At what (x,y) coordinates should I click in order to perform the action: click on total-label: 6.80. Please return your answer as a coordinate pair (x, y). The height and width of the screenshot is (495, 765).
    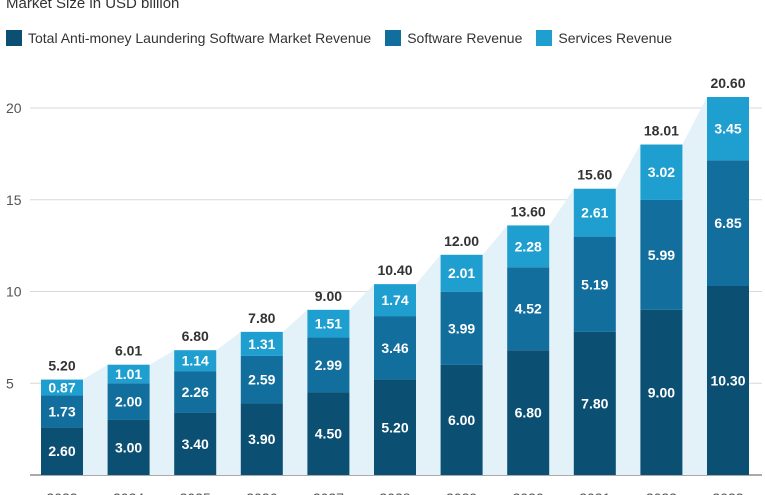
    Looking at the image, I should click on (195, 336).